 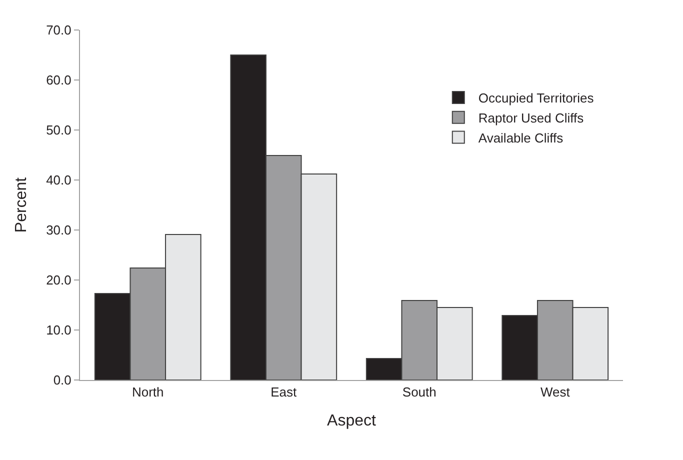 I want to click on x-tick-label: West, so click(x=555, y=392).